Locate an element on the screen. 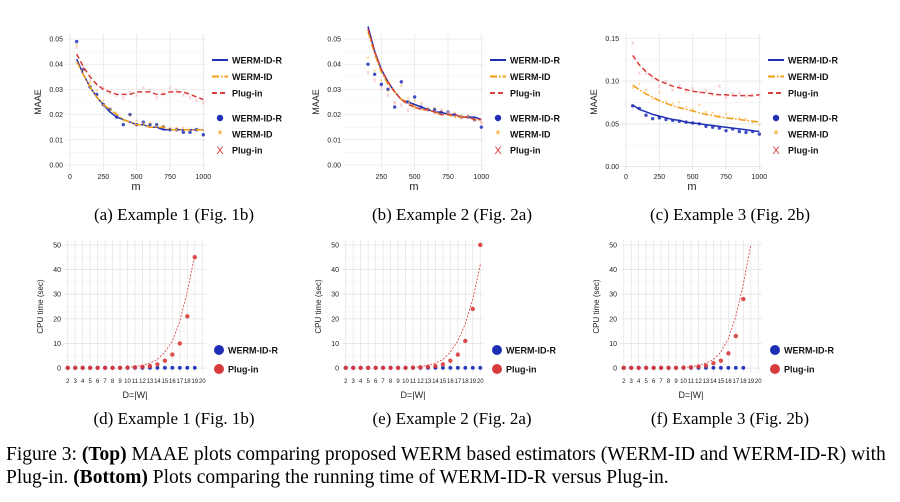 The image size is (900, 502). x-tick-label: 11 is located at coordinates (135, 382).